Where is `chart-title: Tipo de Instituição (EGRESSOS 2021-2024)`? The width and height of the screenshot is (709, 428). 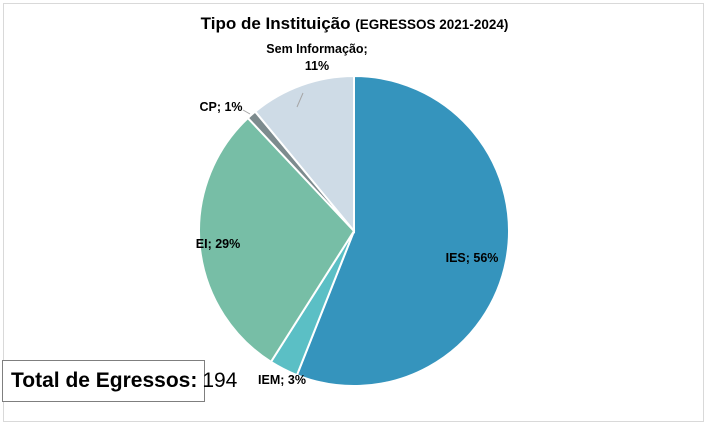 chart-title: Tipo de Instituição (EGRESSOS 2021-2024) is located at coordinates (354, 24).